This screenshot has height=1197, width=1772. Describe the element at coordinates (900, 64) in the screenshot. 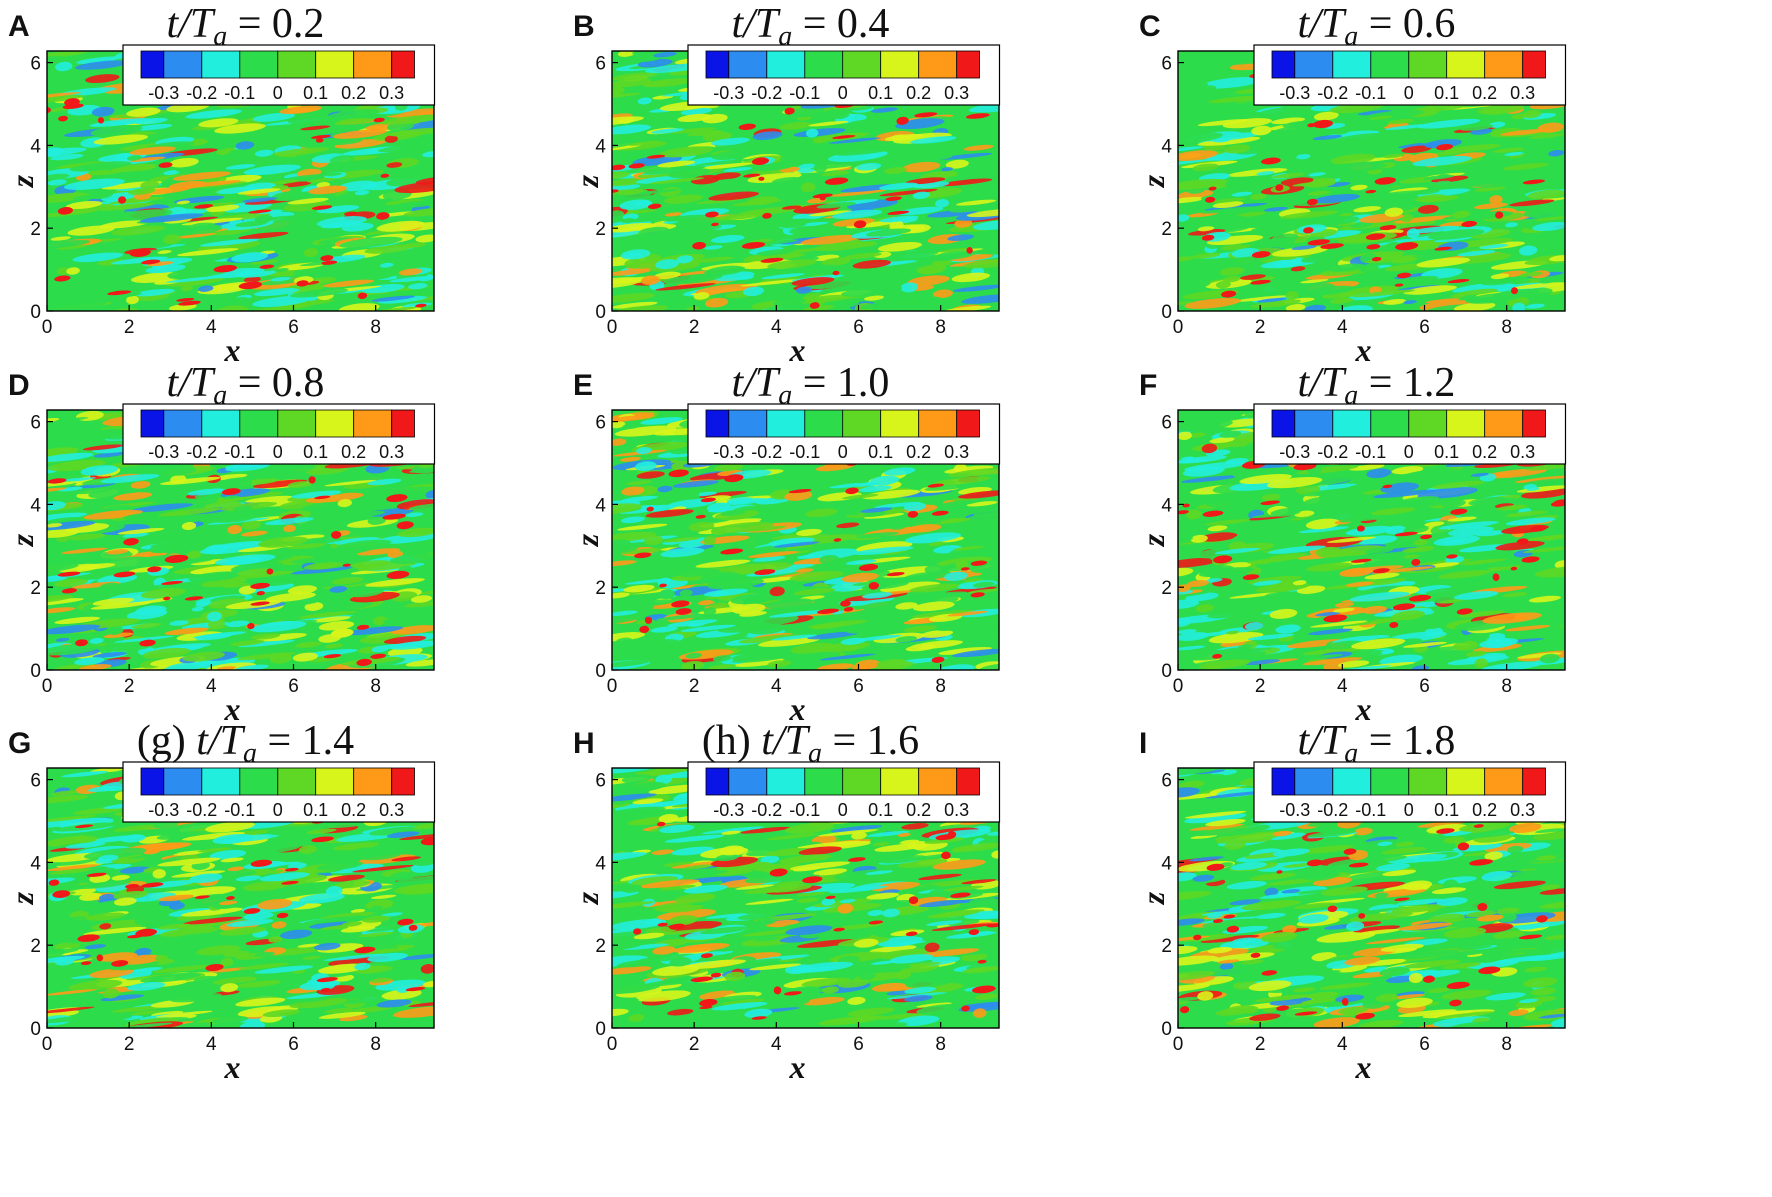

I see `colorbar-swatch` at that location.